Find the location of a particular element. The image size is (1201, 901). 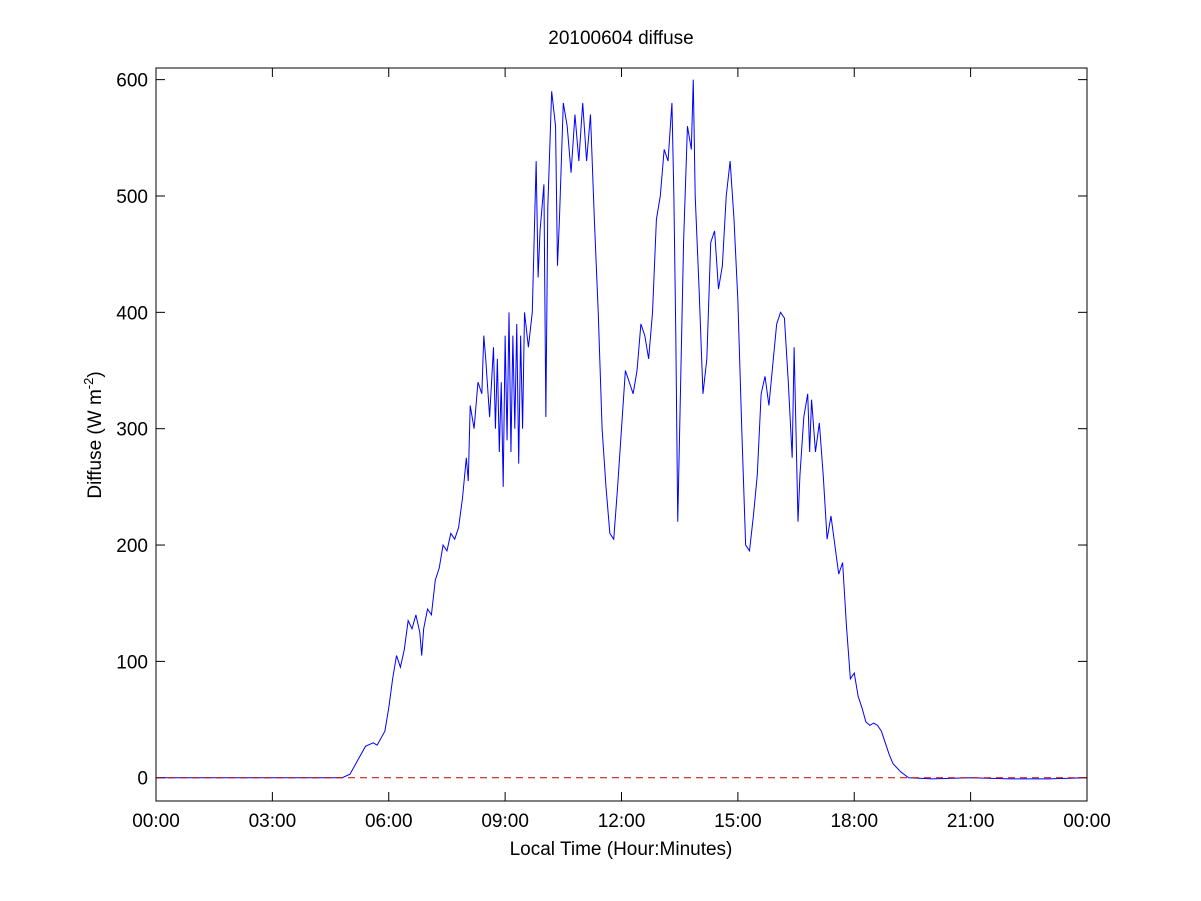

x-axis-label: Local Time (Hour:Minutes) is located at coordinates (621, 849).